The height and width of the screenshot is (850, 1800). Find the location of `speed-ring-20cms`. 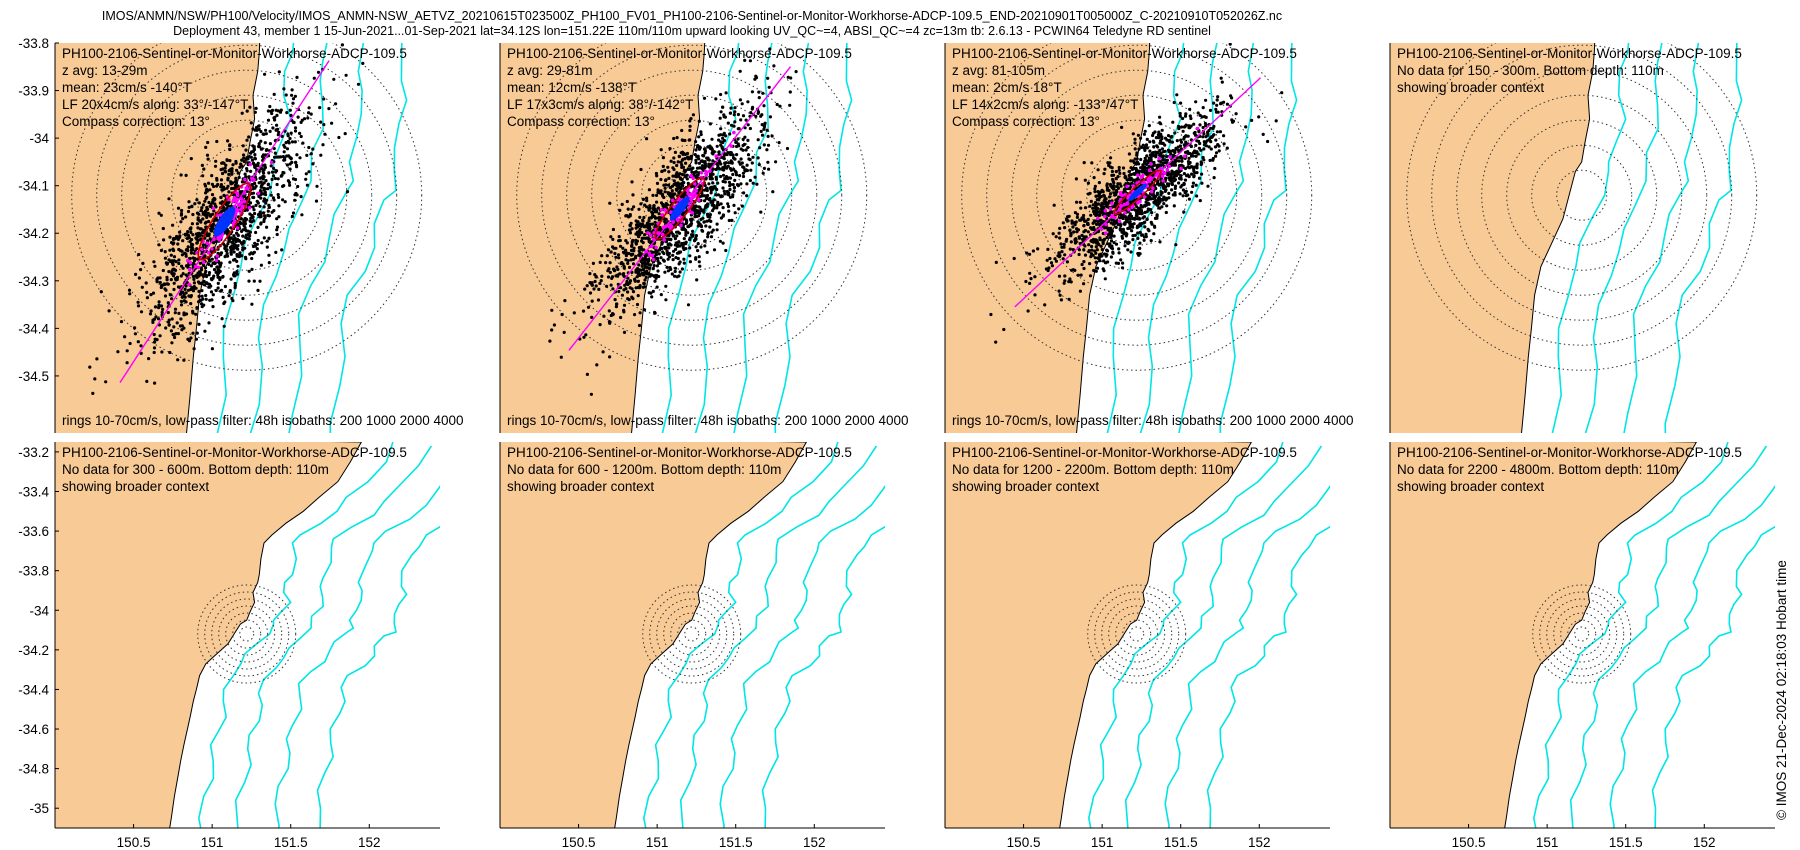

speed-ring-20cms is located at coordinates (1582, 195).